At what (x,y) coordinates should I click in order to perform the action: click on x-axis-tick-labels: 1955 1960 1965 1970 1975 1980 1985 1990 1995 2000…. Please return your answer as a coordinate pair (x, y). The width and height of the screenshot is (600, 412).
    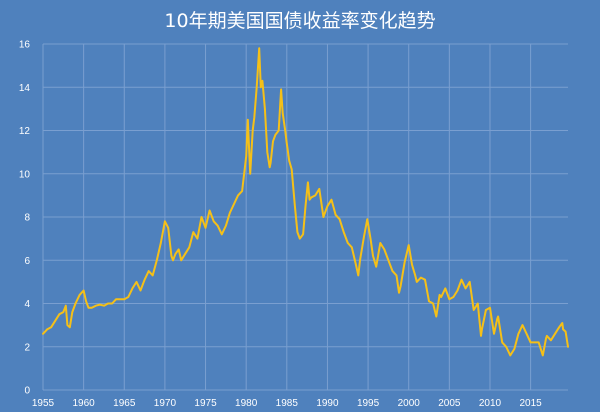
    Looking at the image, I should click on (287, 403).